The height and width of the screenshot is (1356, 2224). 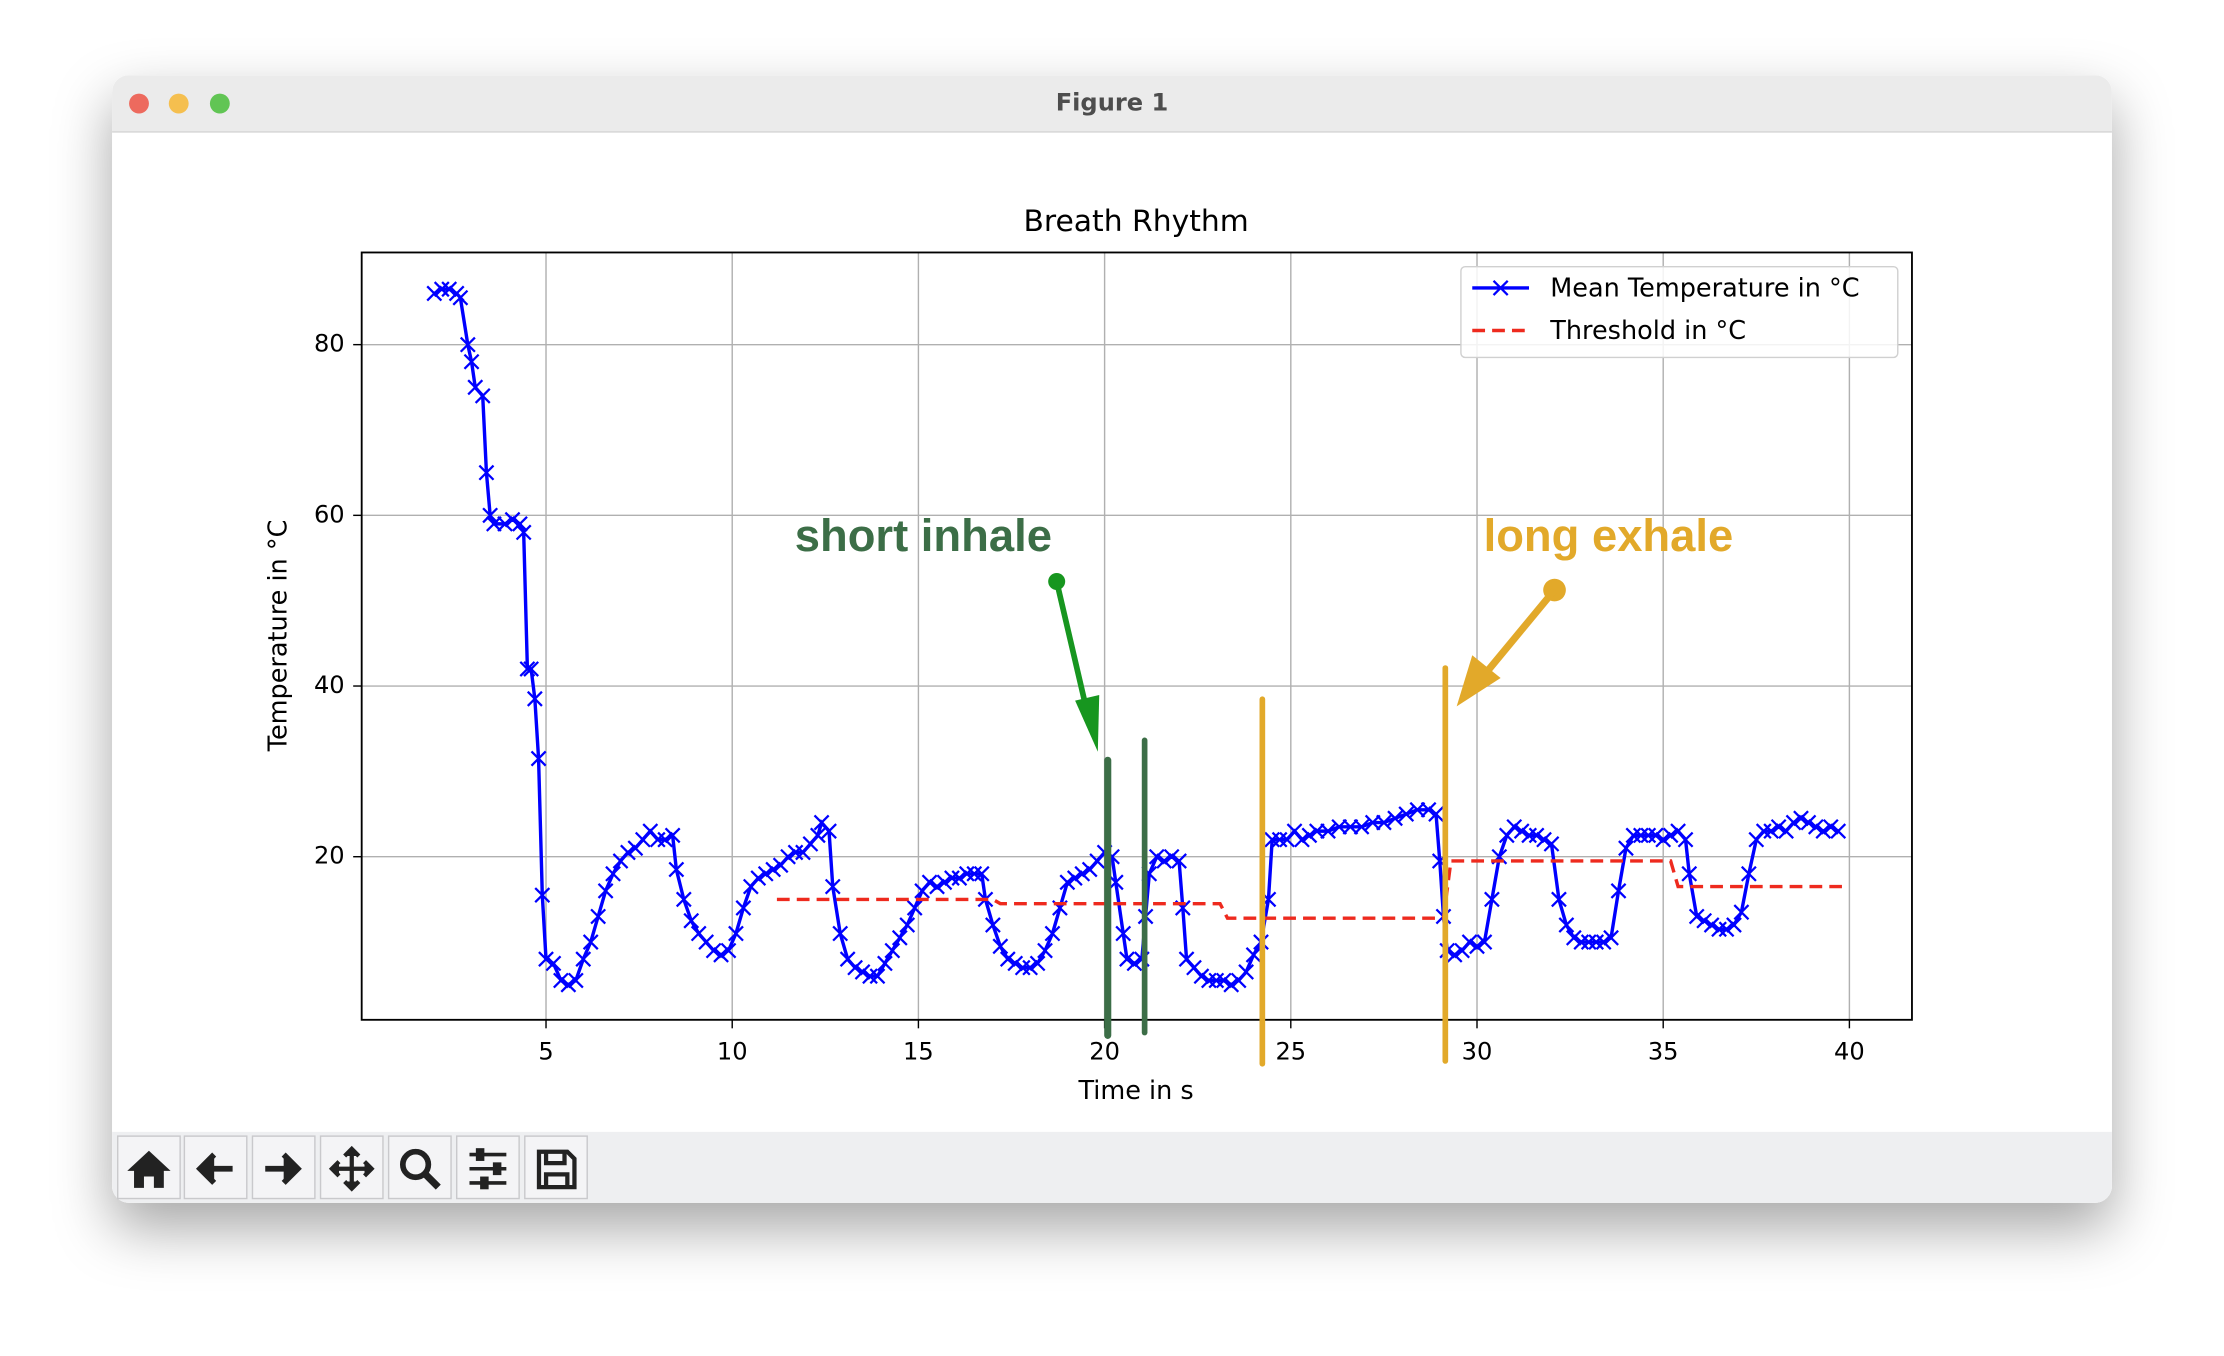 What do you see at coordinates (219, 103) in the screenshot?
I see `zoom-button` at bounding box center [219, 103].